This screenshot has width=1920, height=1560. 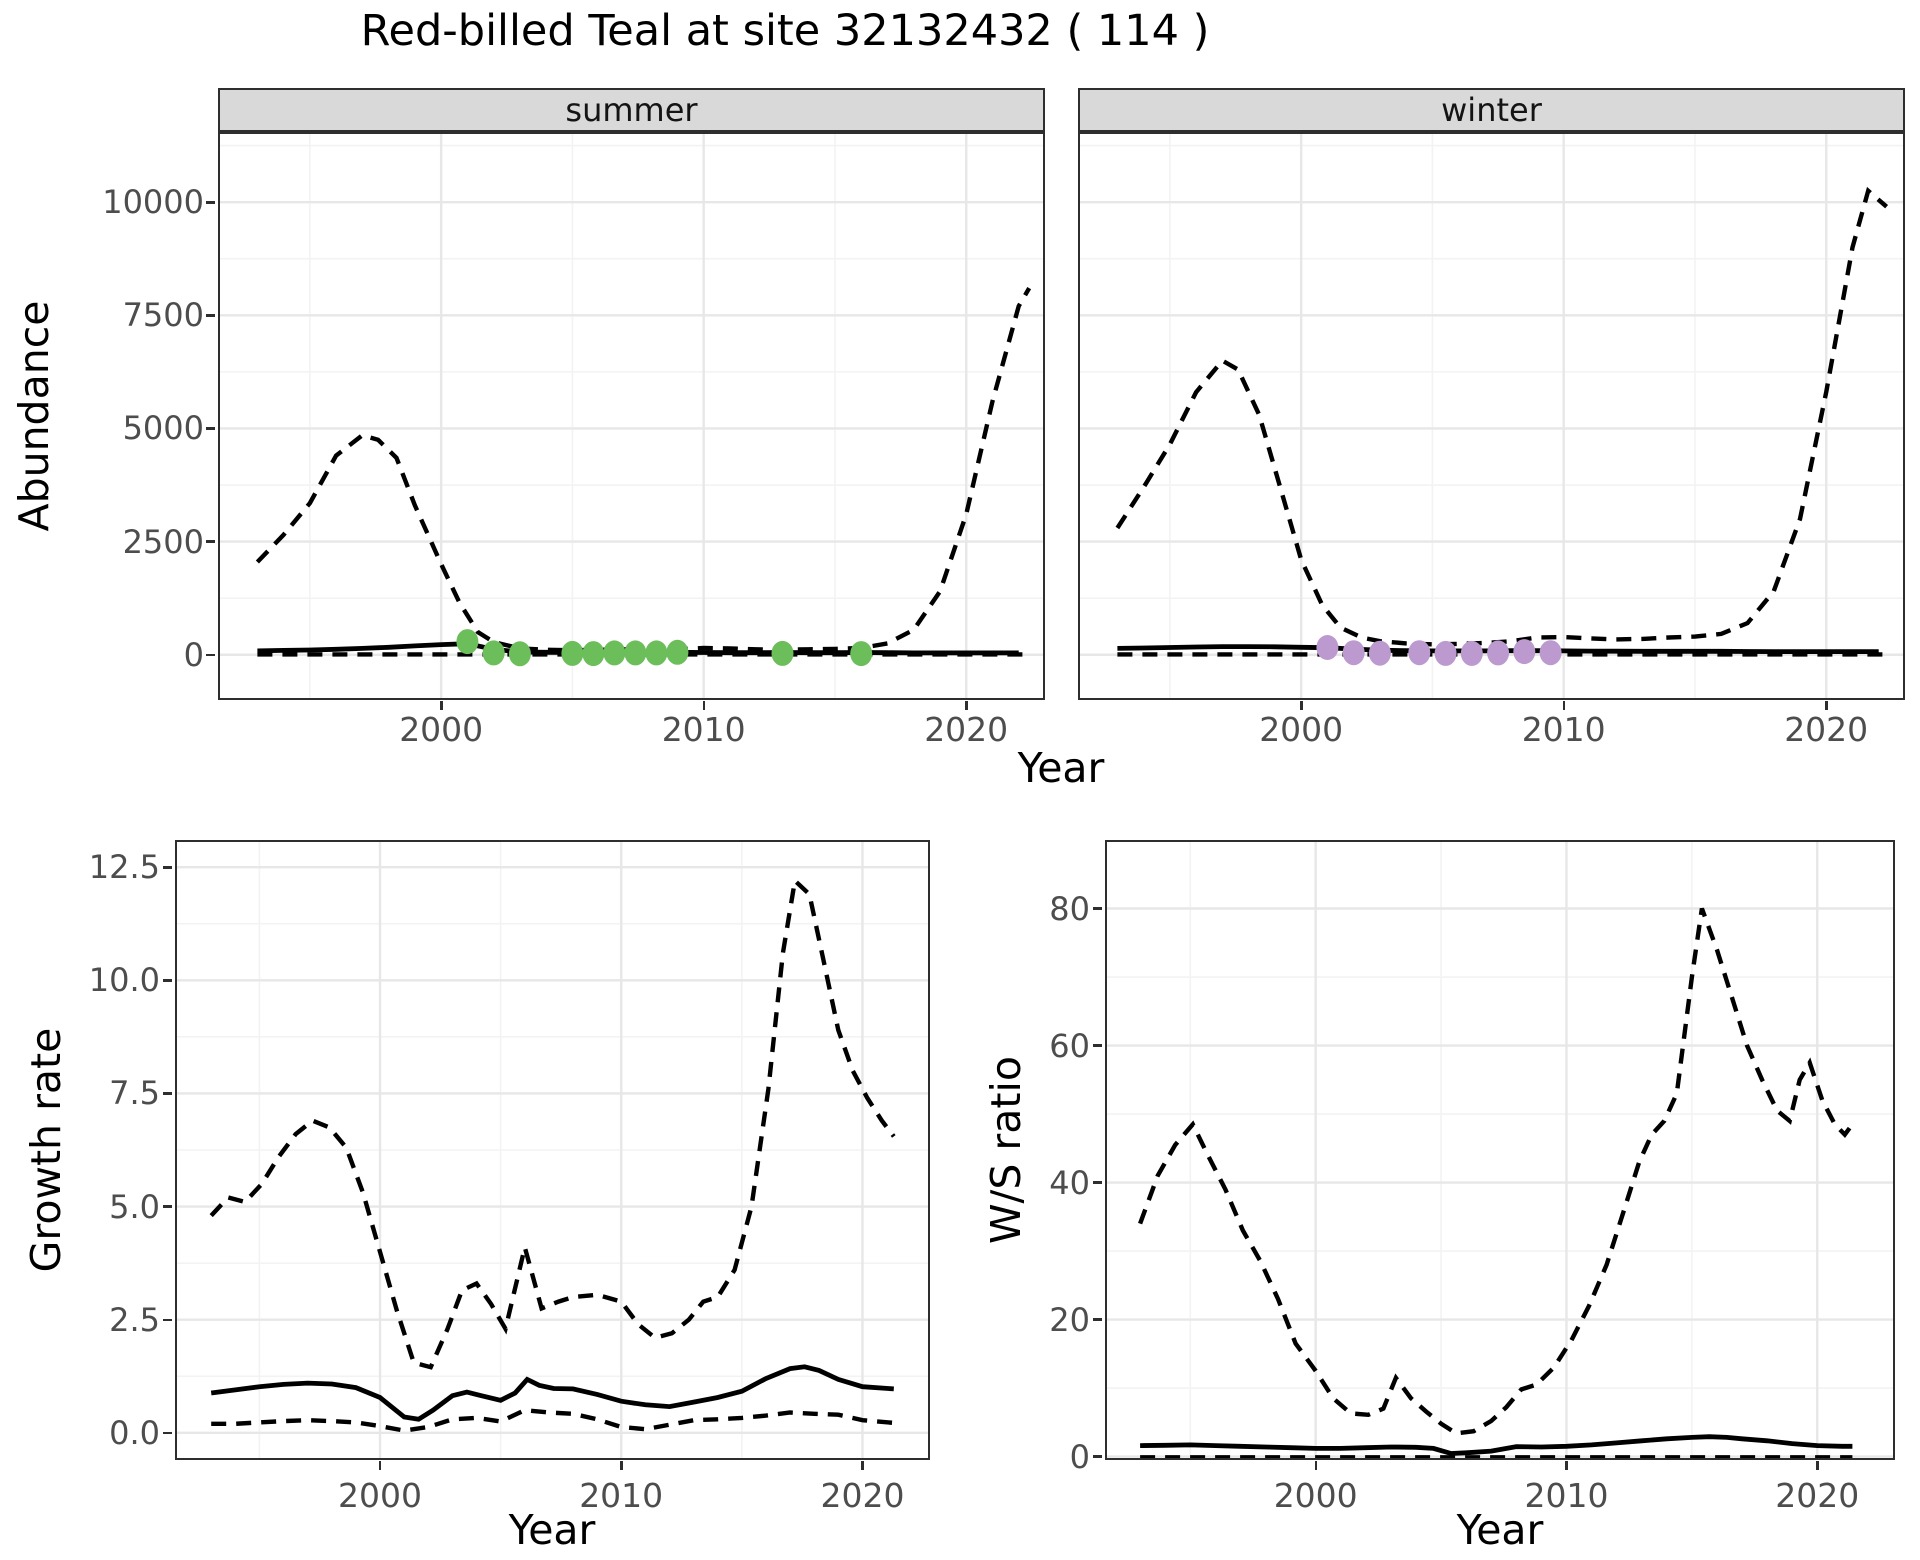 What do you see at coordinates (1069, 908) in the screenshot?
I see `y-tick-label: 80` at bounding box center [1069, 908].